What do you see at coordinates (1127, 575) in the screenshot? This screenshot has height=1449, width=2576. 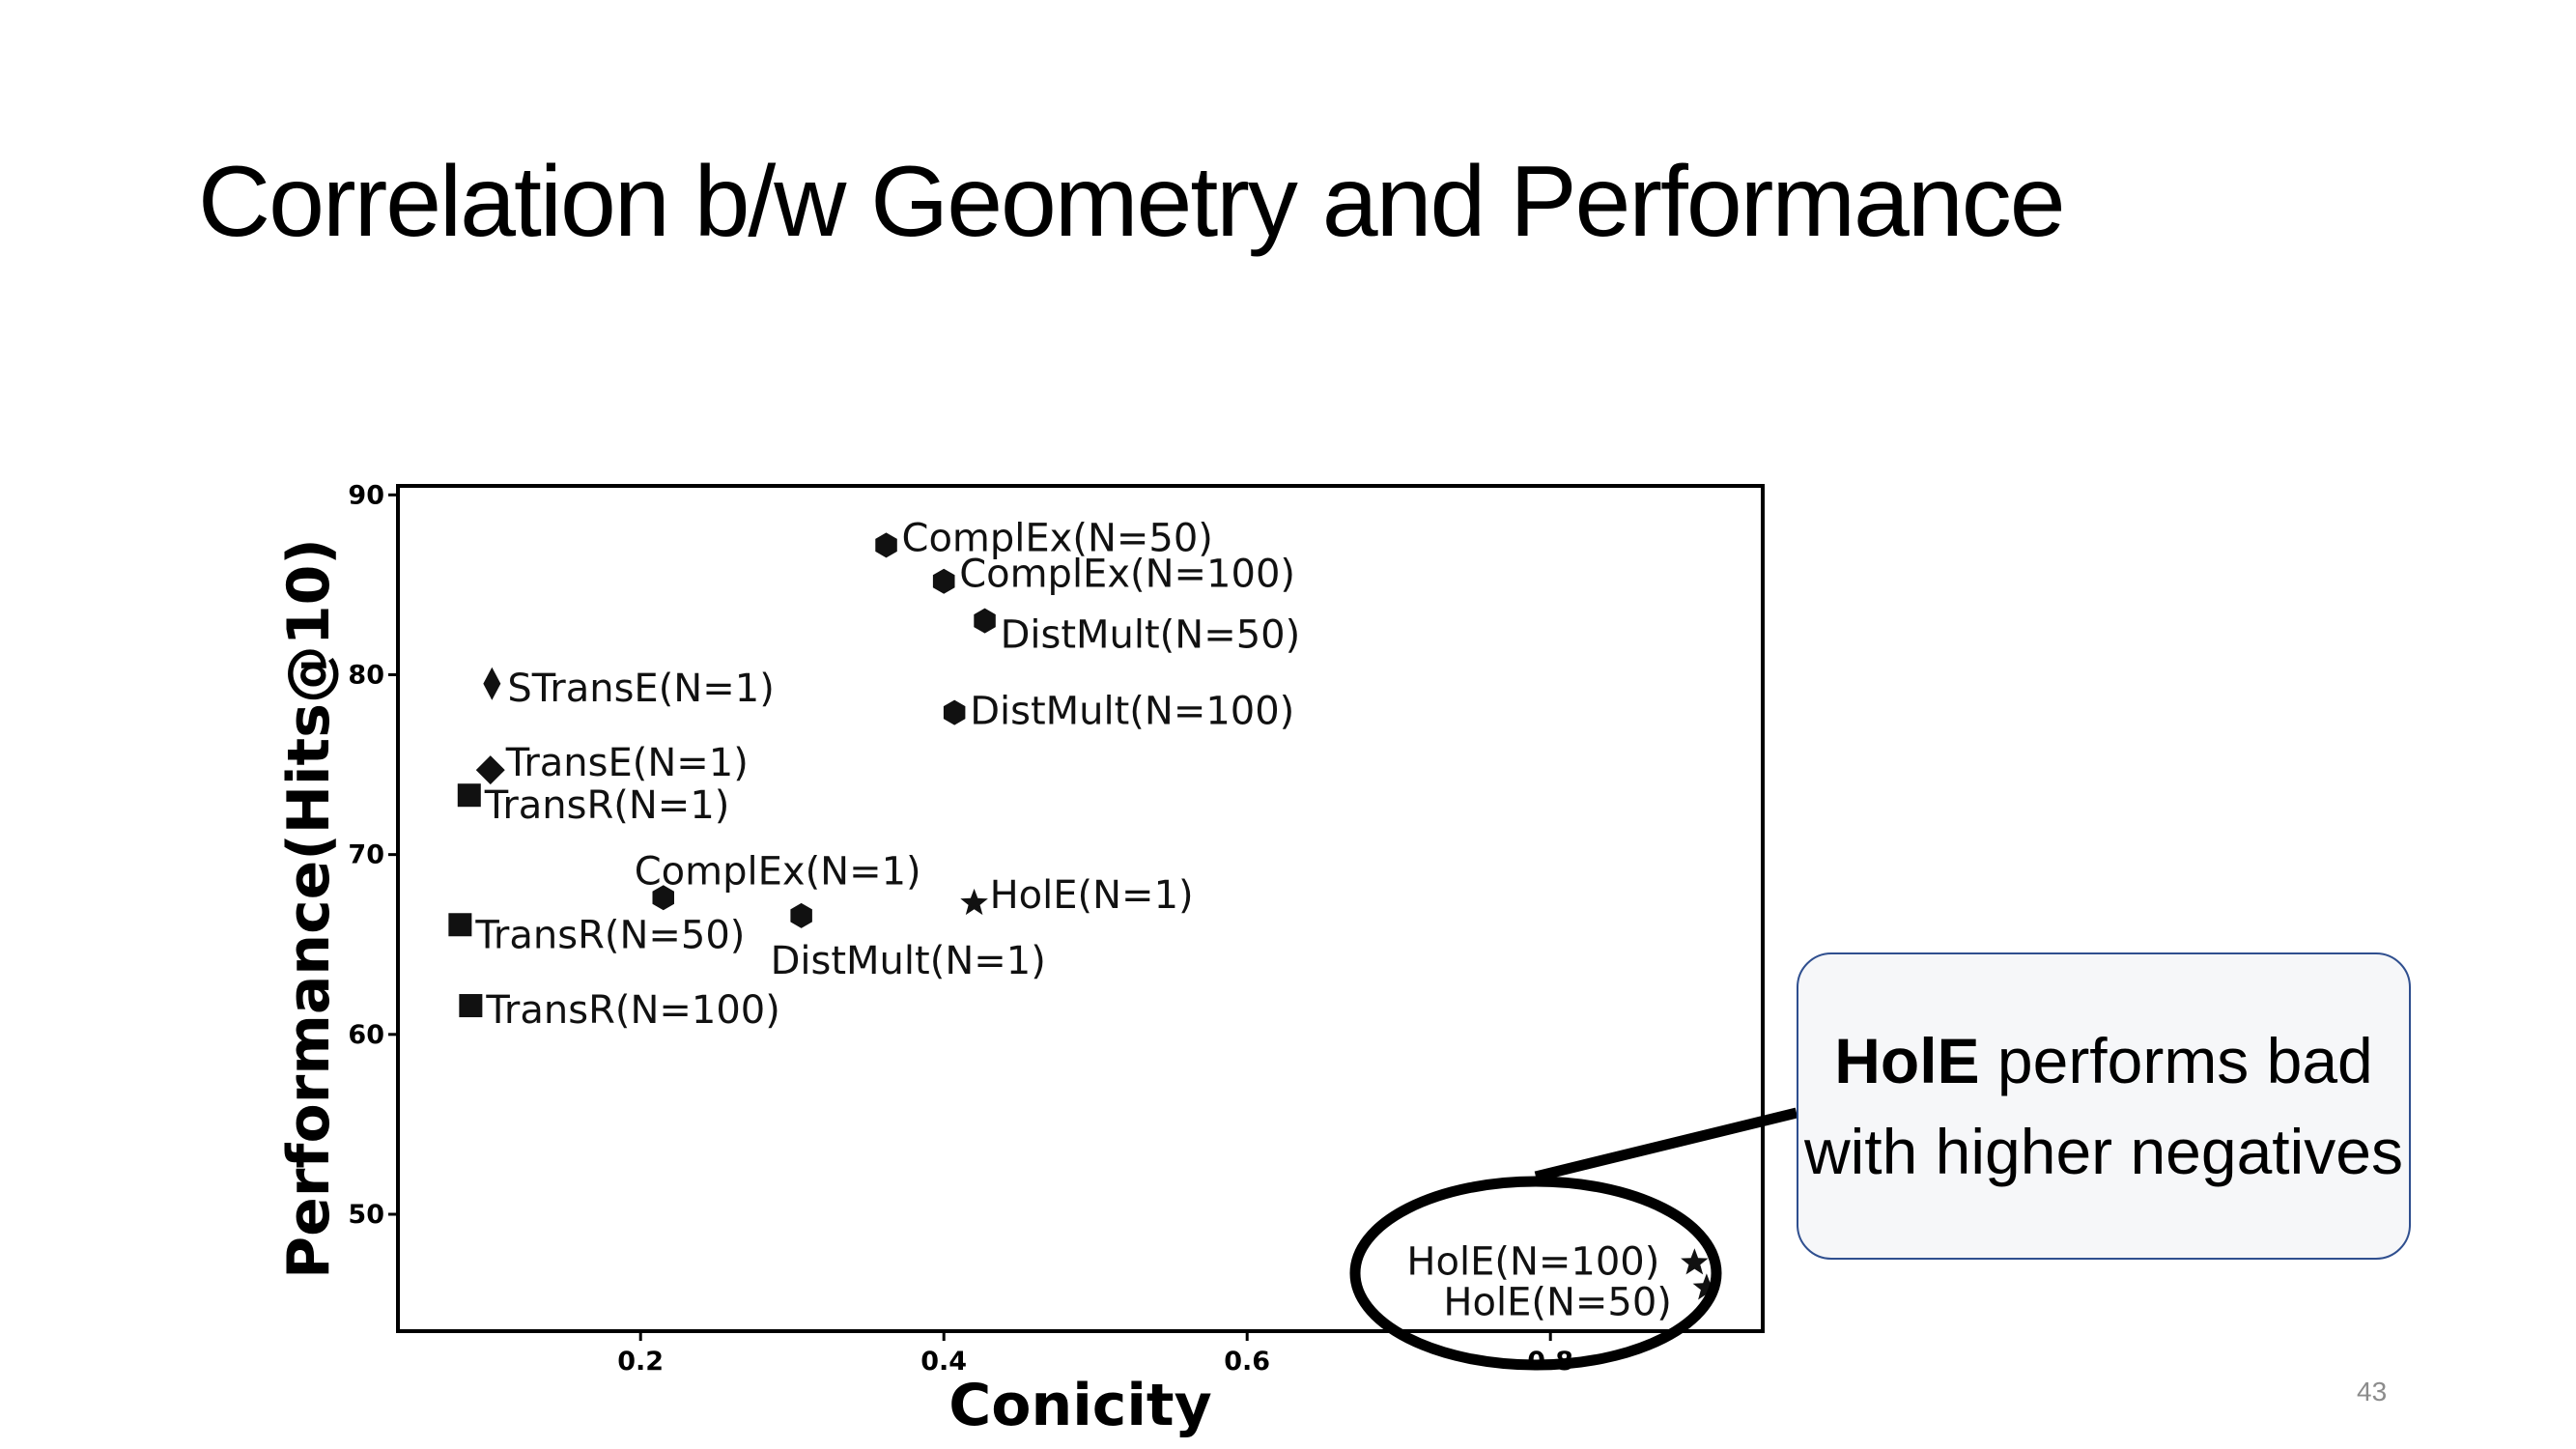 I see `label-complex-n-100: ComplEx(N=100)` at bounding box center [1127, 575].